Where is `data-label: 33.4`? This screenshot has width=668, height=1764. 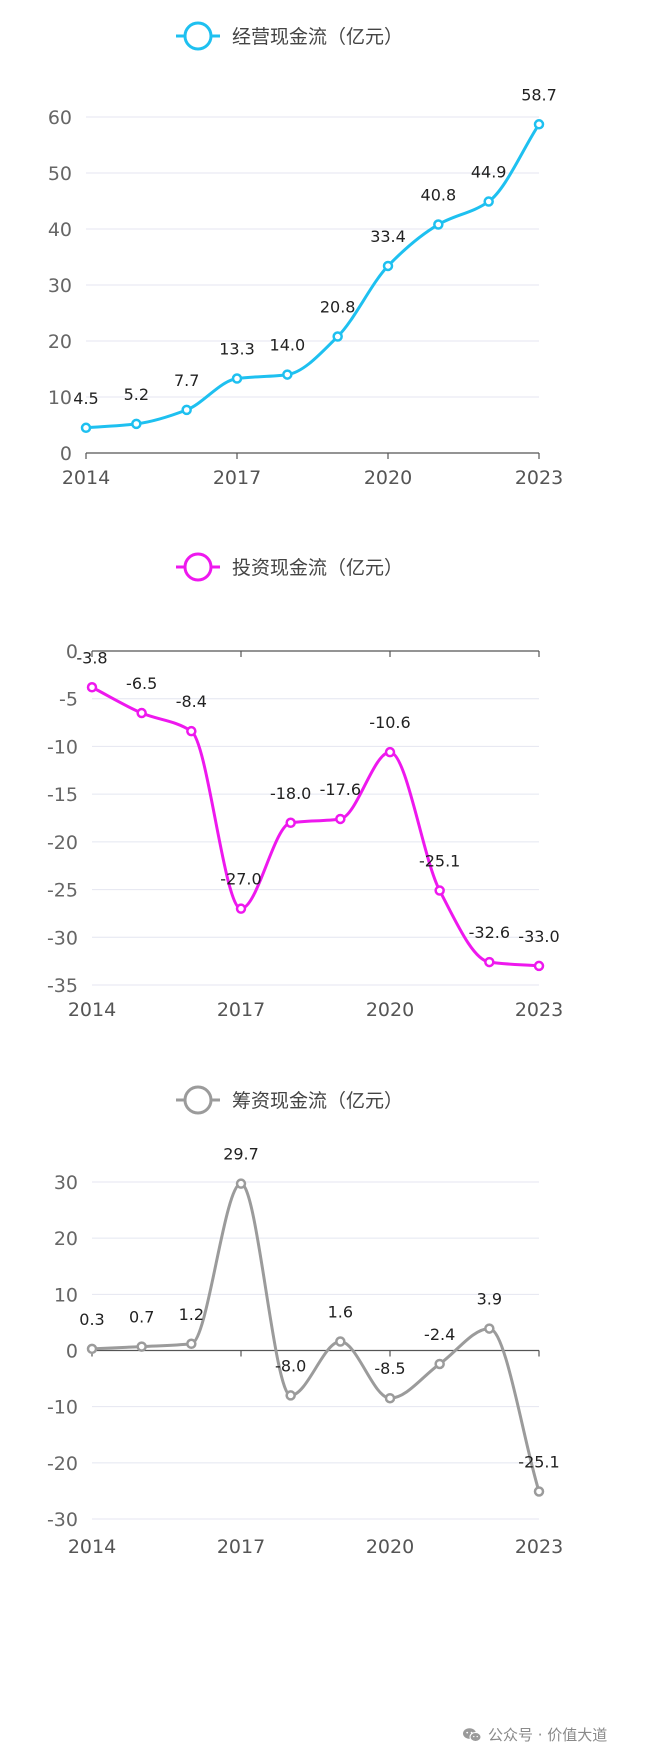
data-label: 33.4 is located at coordinates (388, 236).